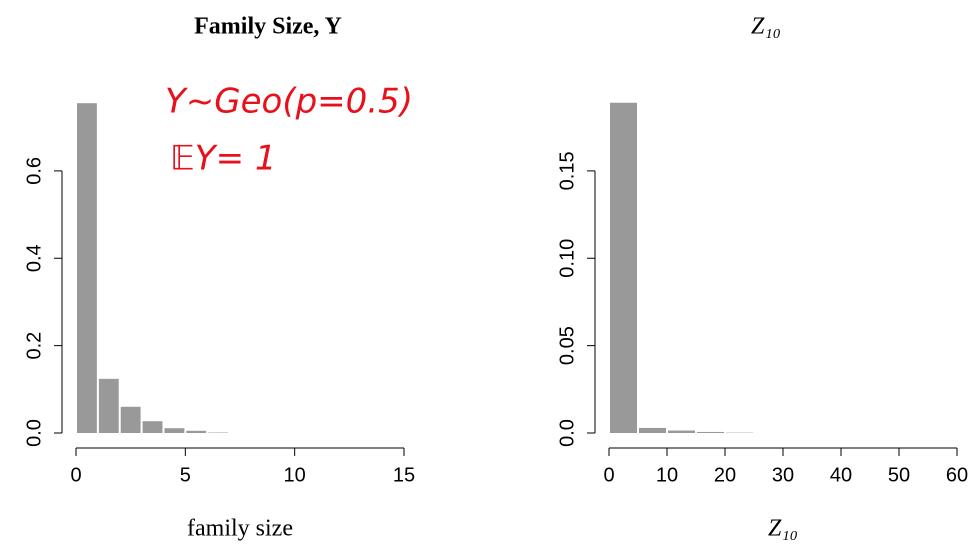  Describe the element at coordinates (268, 27) in the screenshot. I see `chart-title: Family Size, Y` at that location.